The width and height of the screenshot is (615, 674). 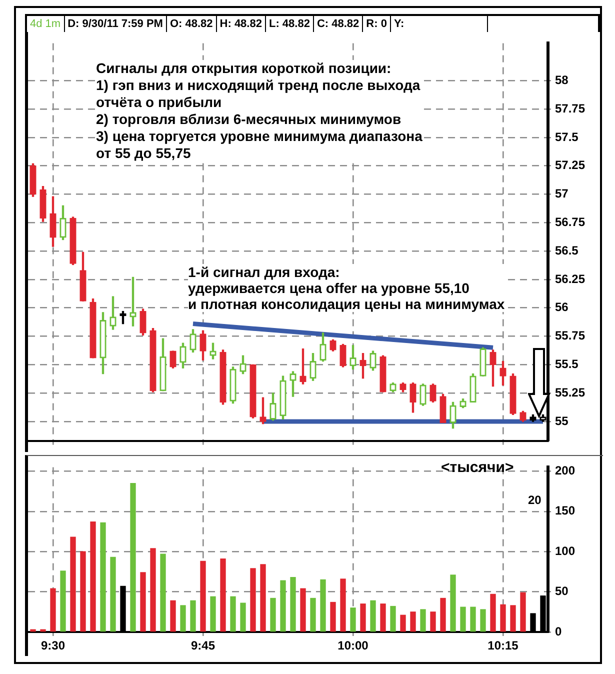 I want to click on x-tick-label: 10:15, so click(x=503, y=645).